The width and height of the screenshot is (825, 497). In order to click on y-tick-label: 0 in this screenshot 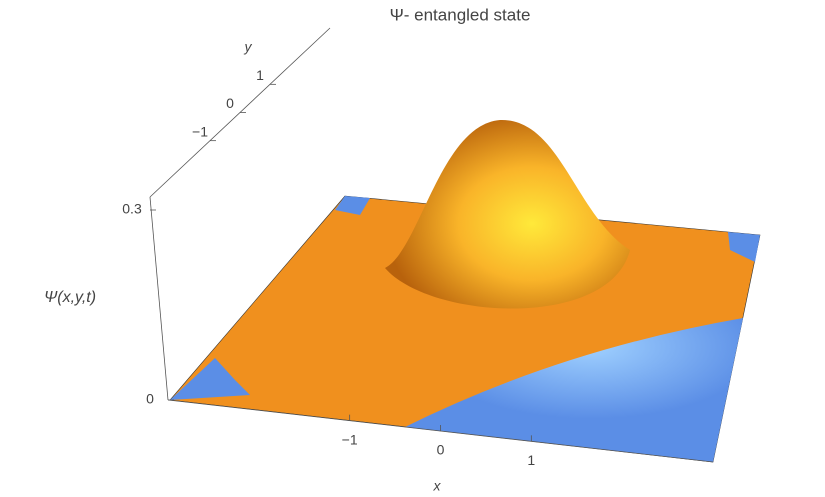, I will do `click(230, 103)`.